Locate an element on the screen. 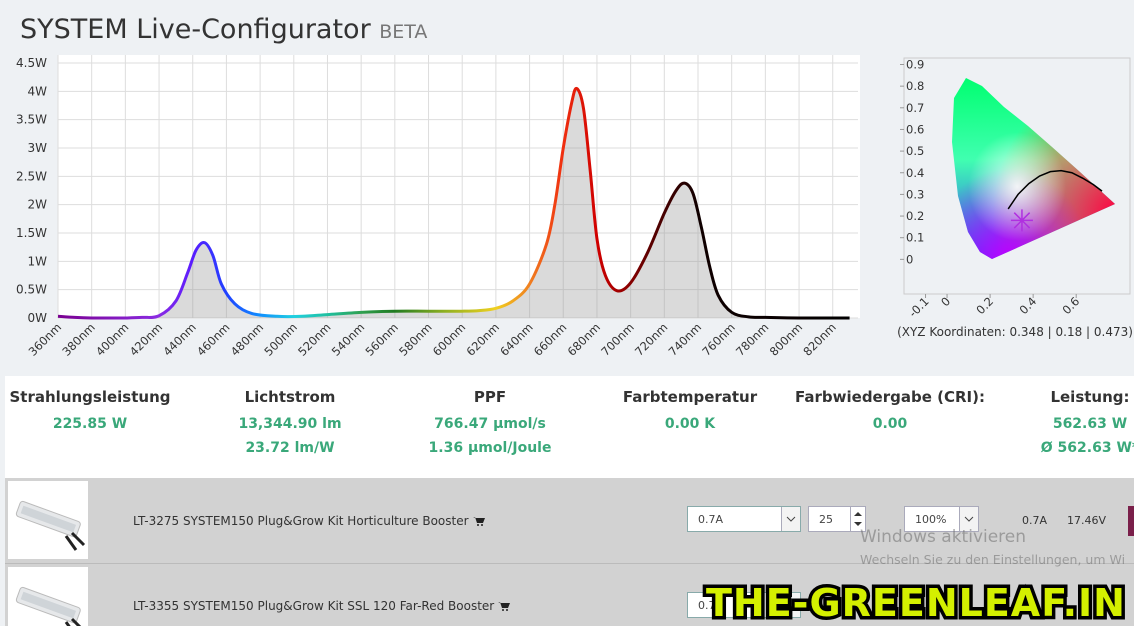 This screenshot has width=1134, height=626. y-tick-label: 0.1 is located at coordinates (915, 238).